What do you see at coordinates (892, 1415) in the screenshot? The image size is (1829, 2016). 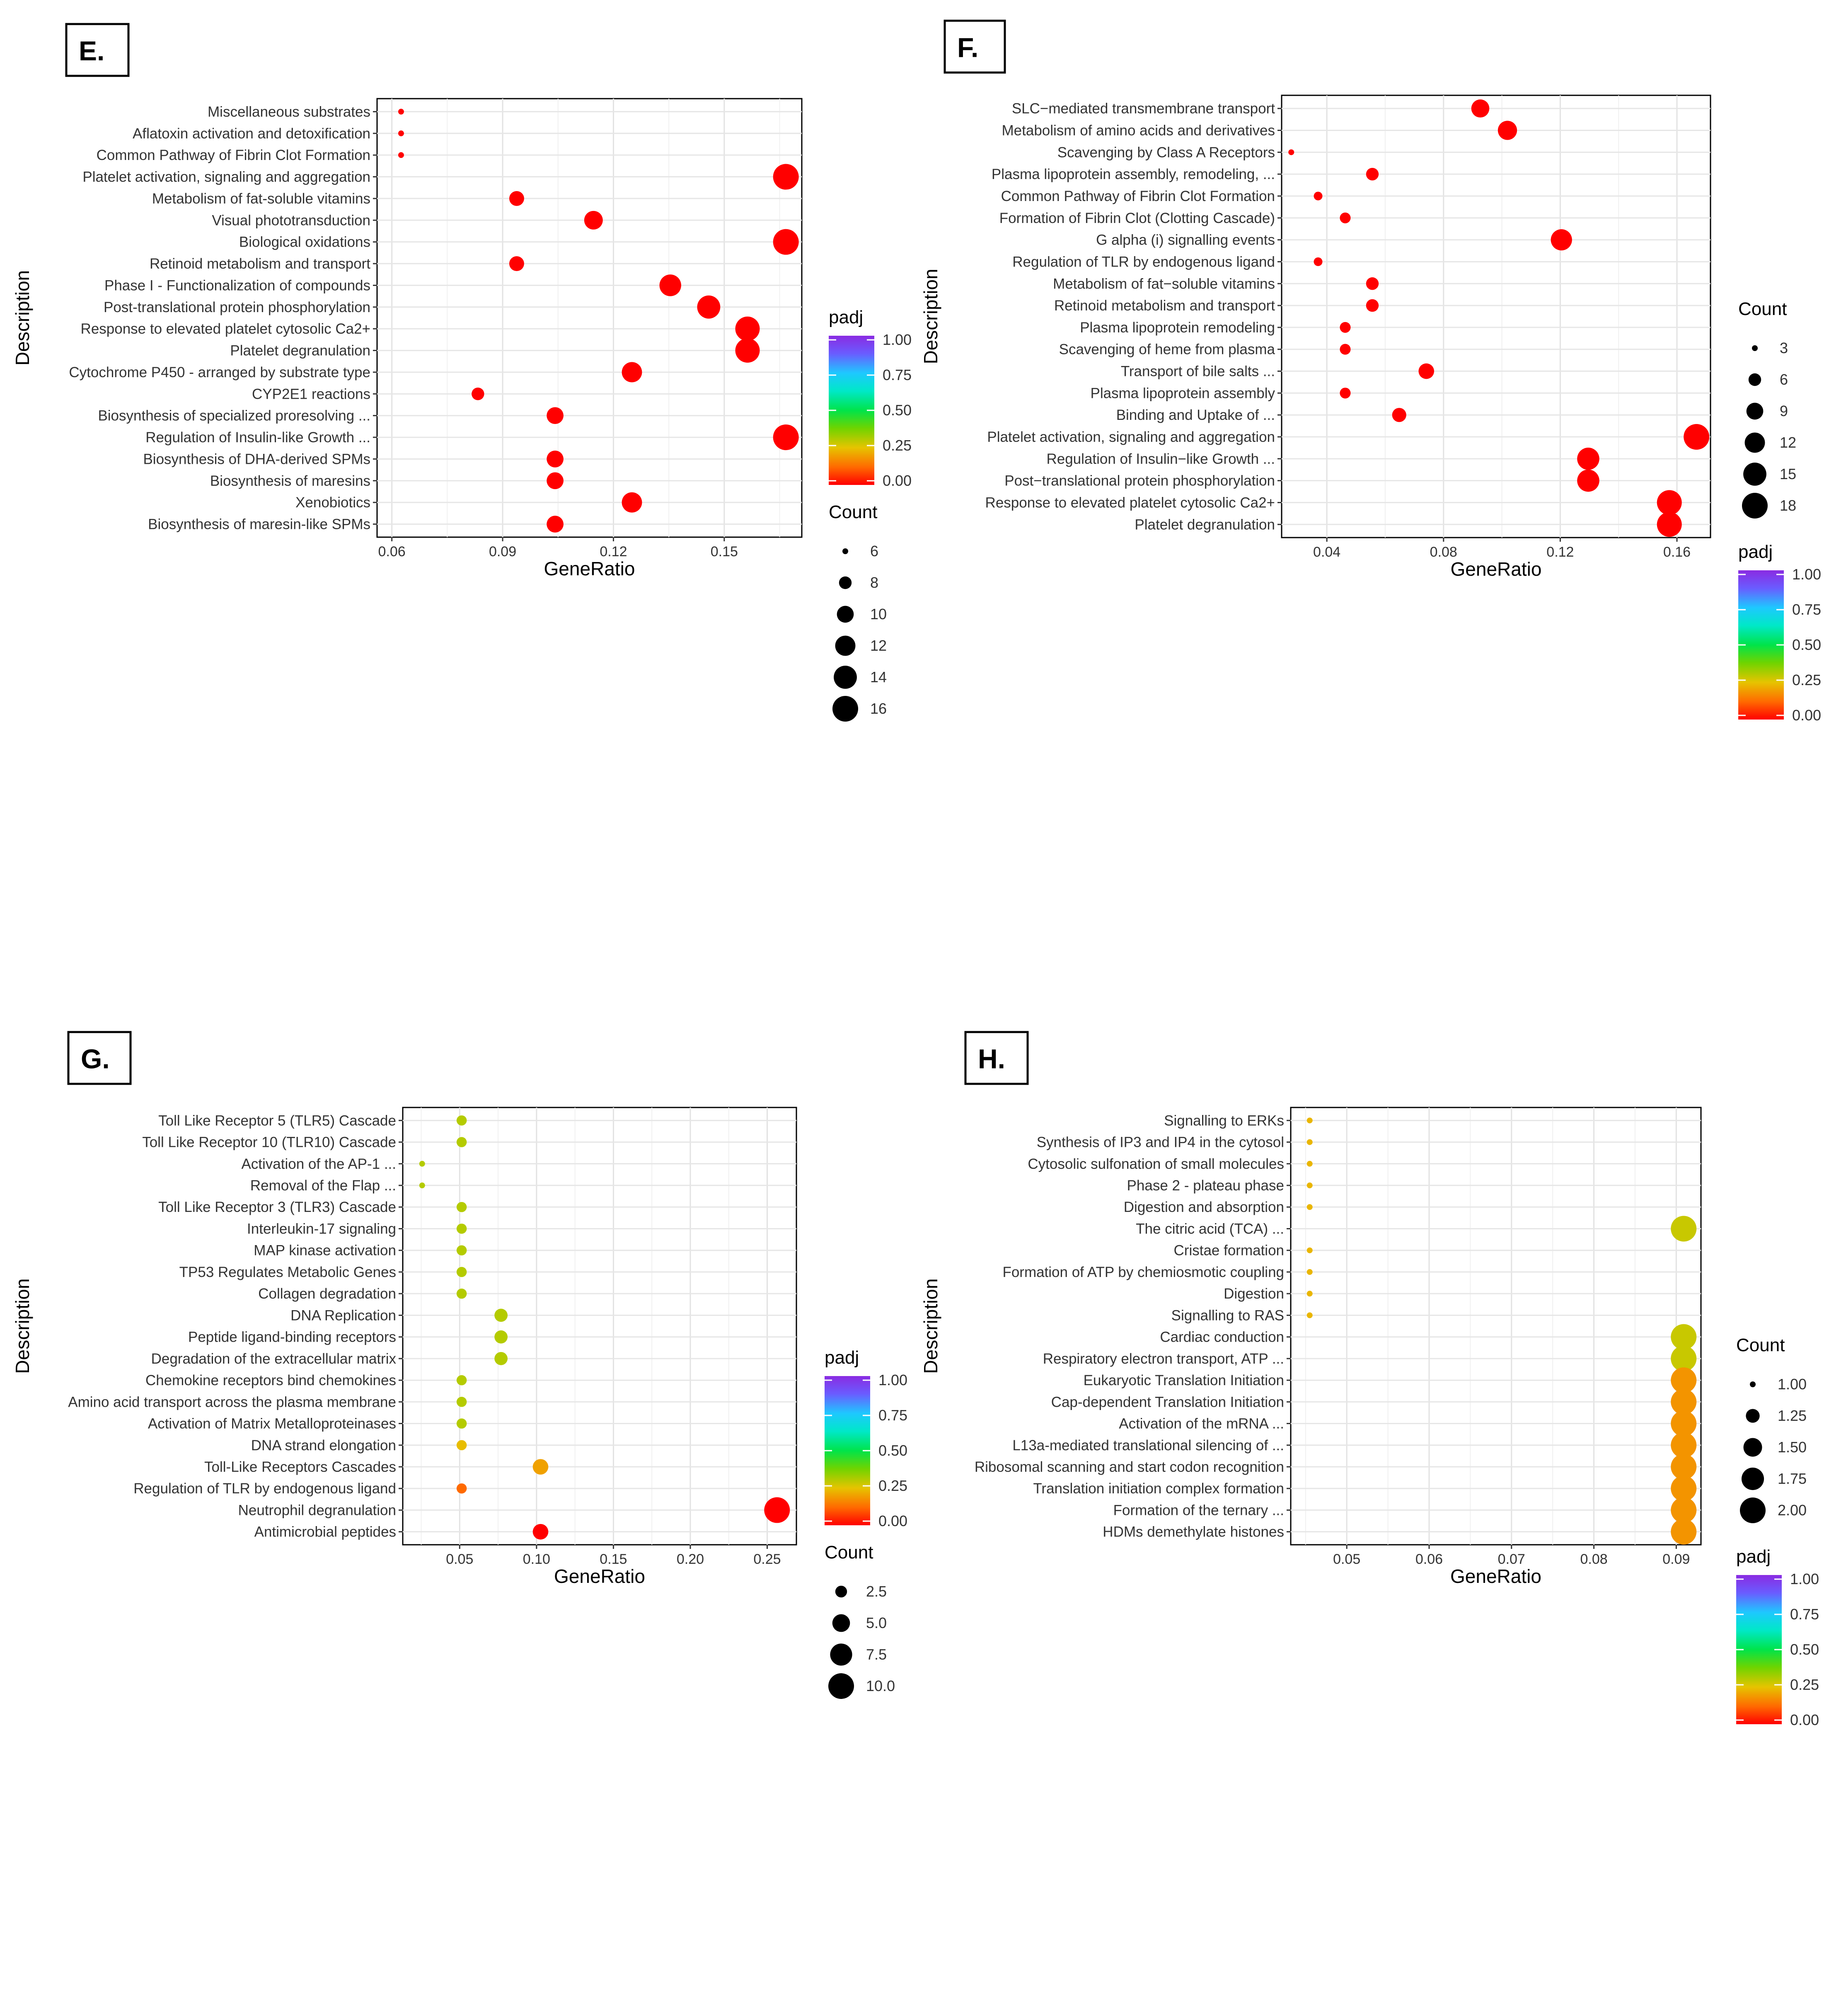 I see `panel-g-padj-tick-label: 0.75` at bounding box center [892, 1415].